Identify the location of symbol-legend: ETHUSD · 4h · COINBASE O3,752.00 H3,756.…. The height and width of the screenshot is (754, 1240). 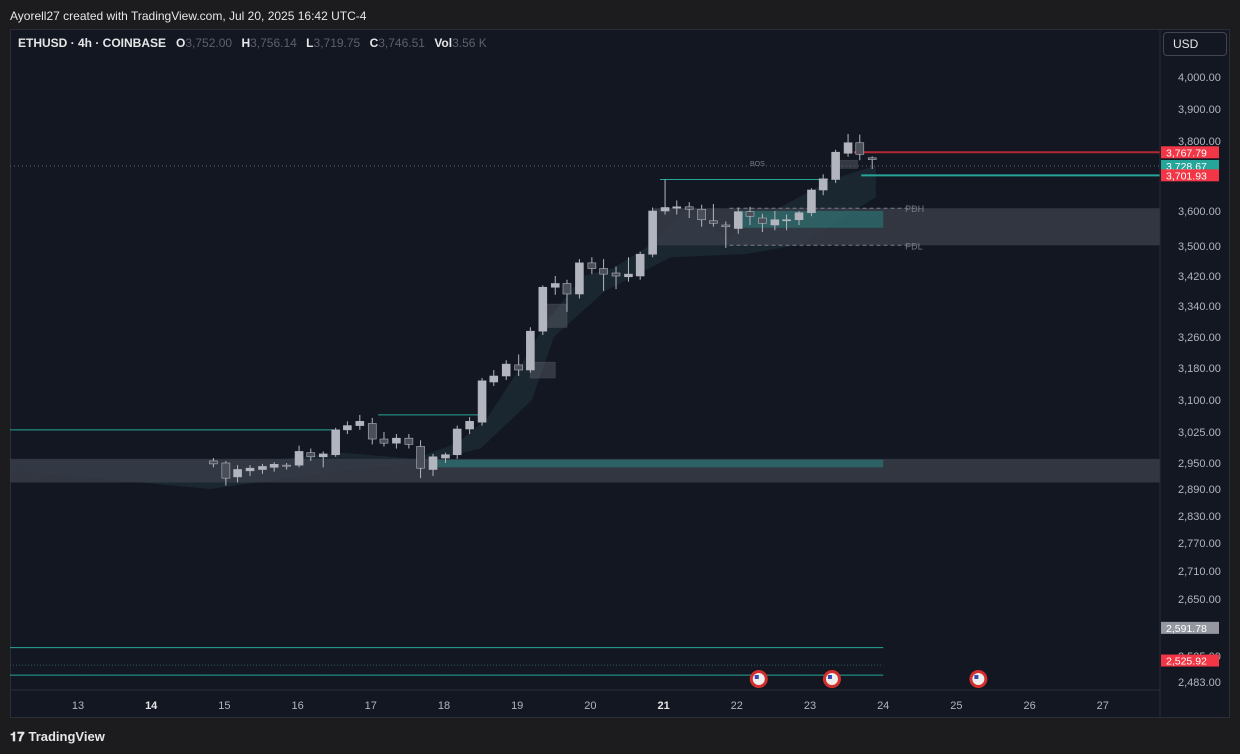
(255, 43).